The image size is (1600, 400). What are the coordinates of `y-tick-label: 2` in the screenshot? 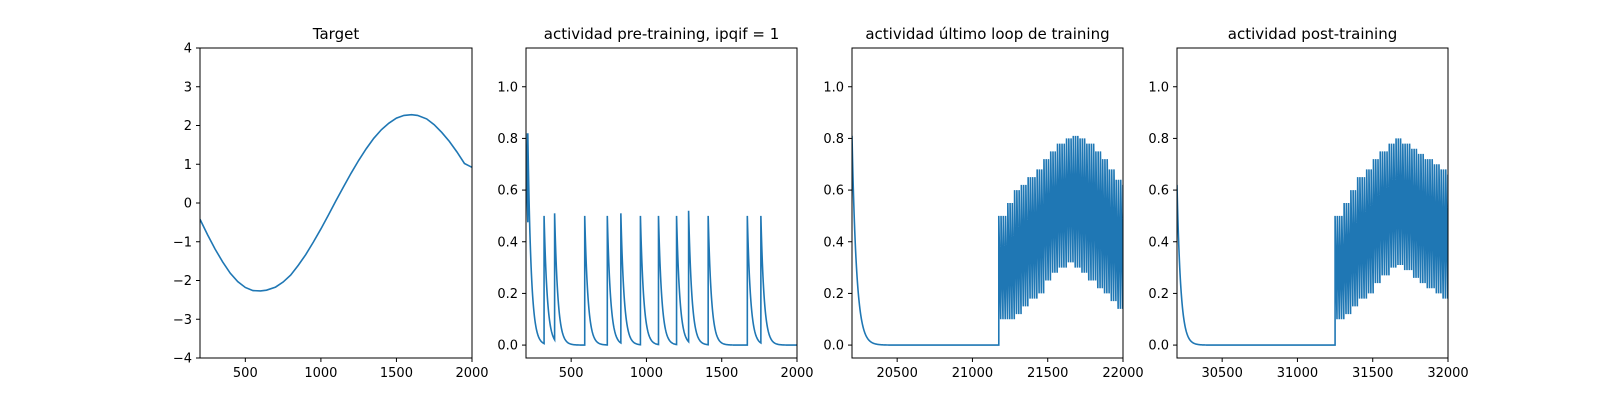 It's located at (188, 126).